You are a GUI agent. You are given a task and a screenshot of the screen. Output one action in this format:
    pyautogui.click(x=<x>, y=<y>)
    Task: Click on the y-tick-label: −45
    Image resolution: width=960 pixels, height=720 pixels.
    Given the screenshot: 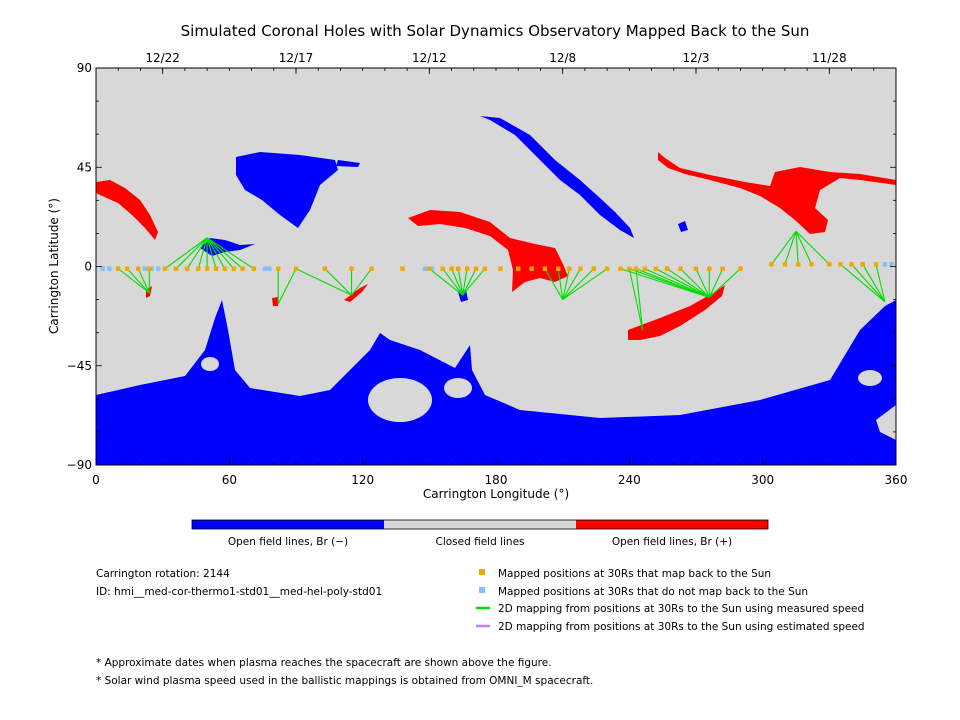 What is the action you would take?
    pyautogui.click(x=79, y=366)
    